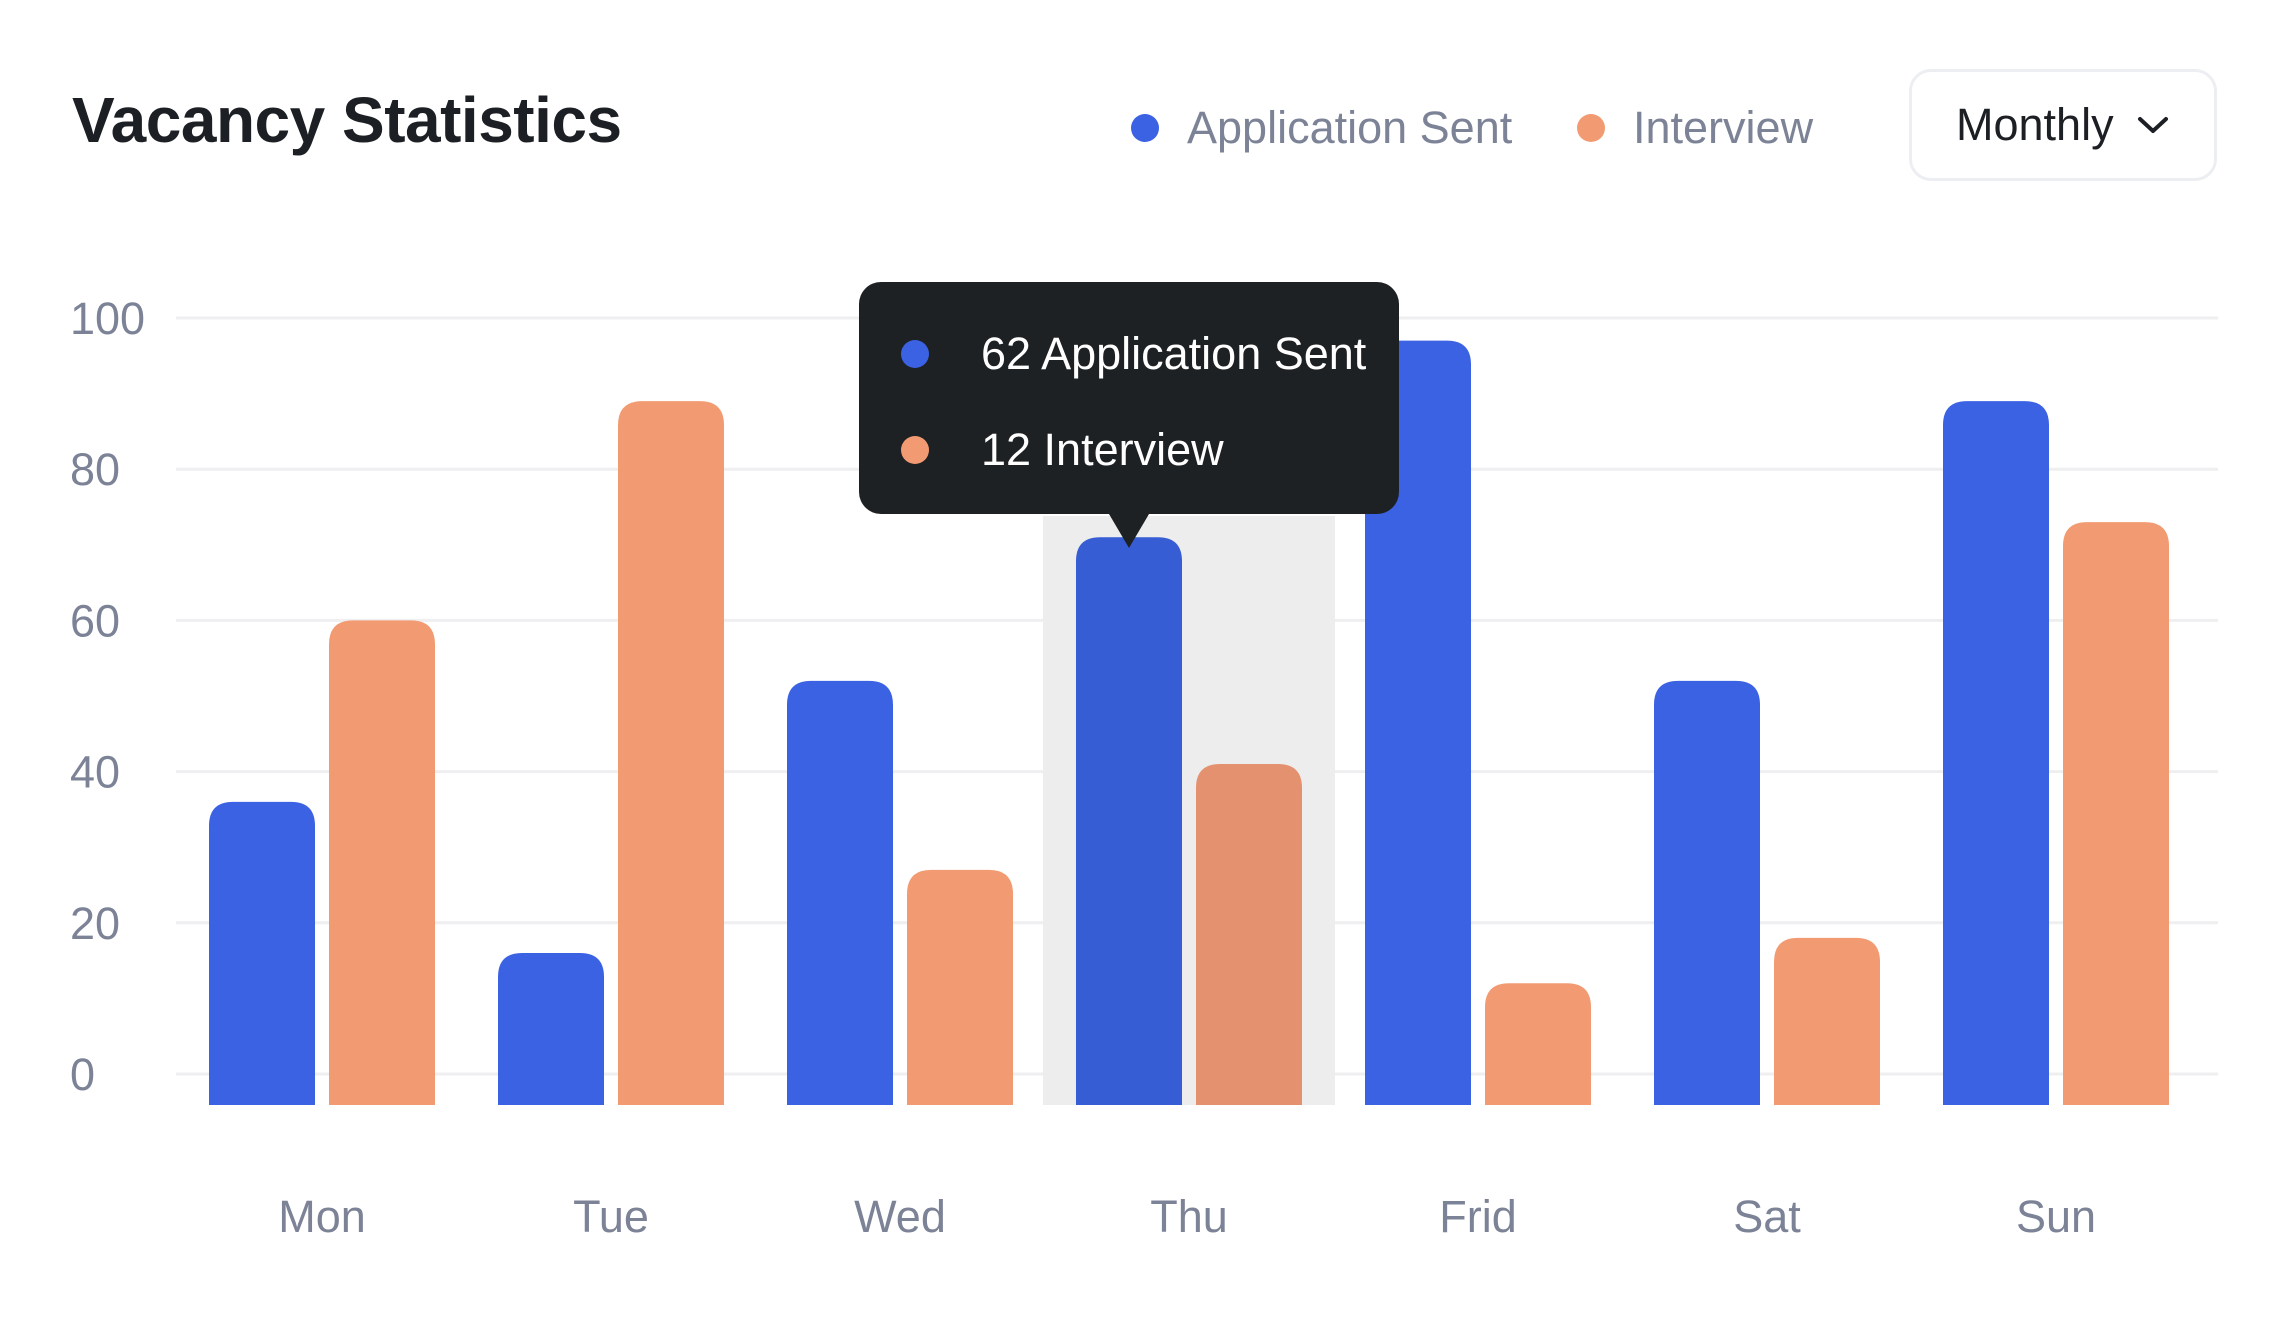 This screenshot has height=1340, width=2276. I want to click on bar-interview-sat, so click(1827, 1021).